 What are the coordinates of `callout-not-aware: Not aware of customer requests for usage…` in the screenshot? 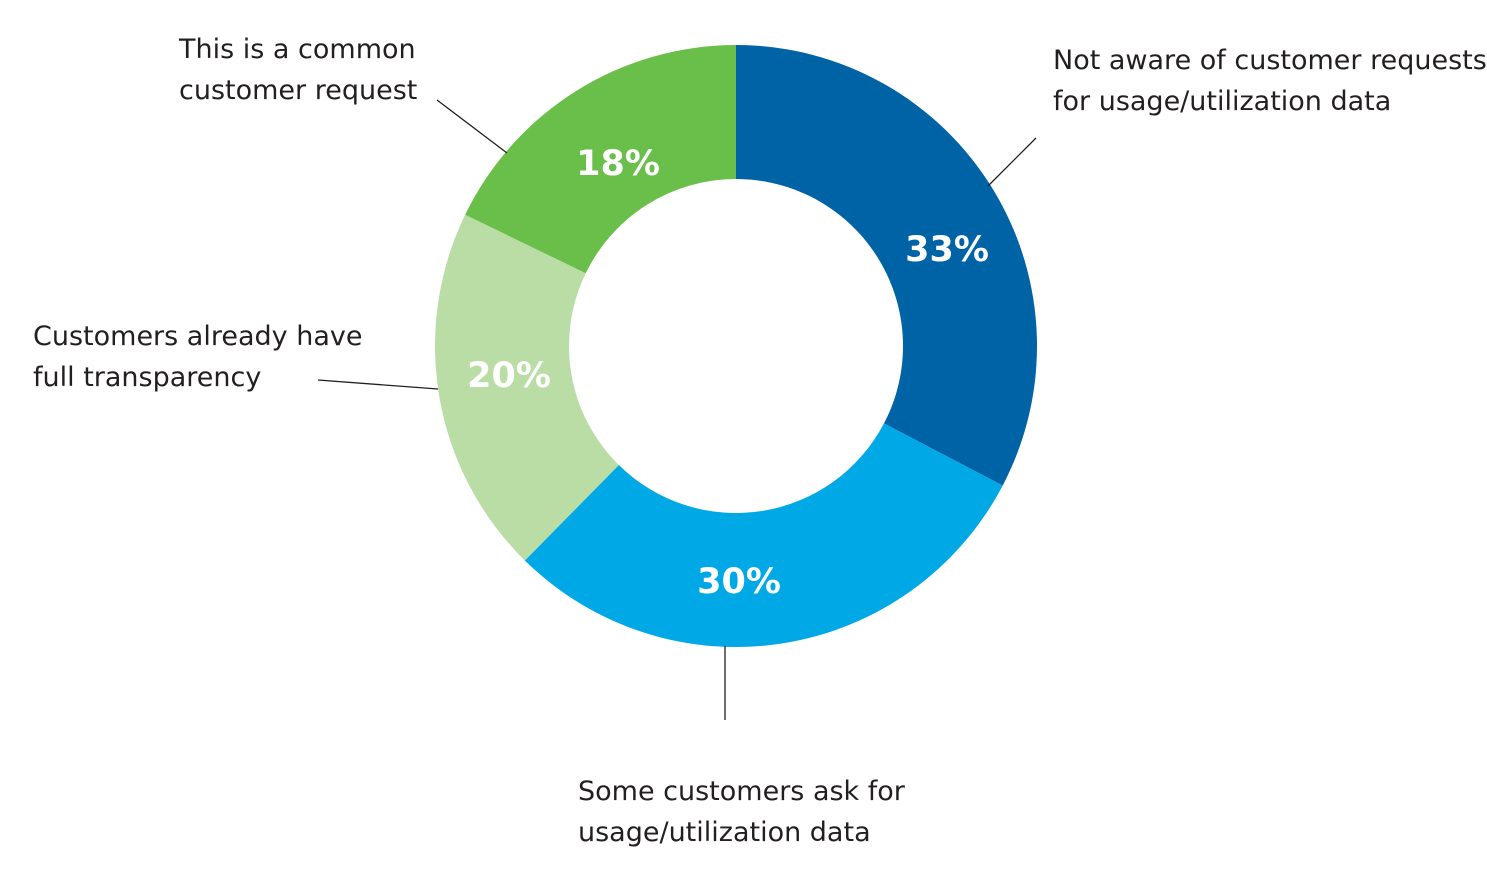 It's located at (1270, 81).